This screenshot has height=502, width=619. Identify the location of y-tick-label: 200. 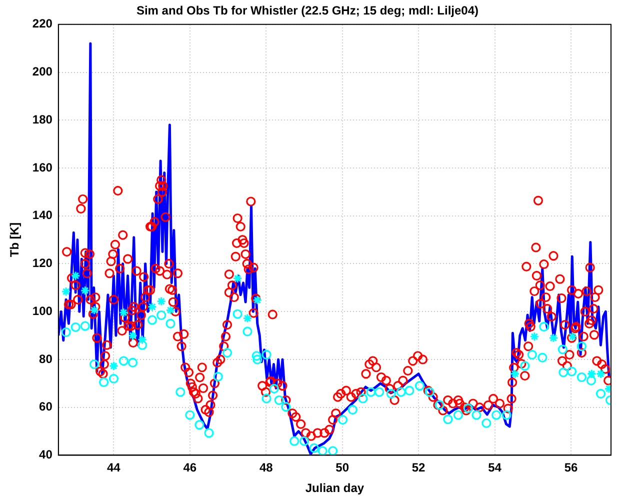
(42, 71).